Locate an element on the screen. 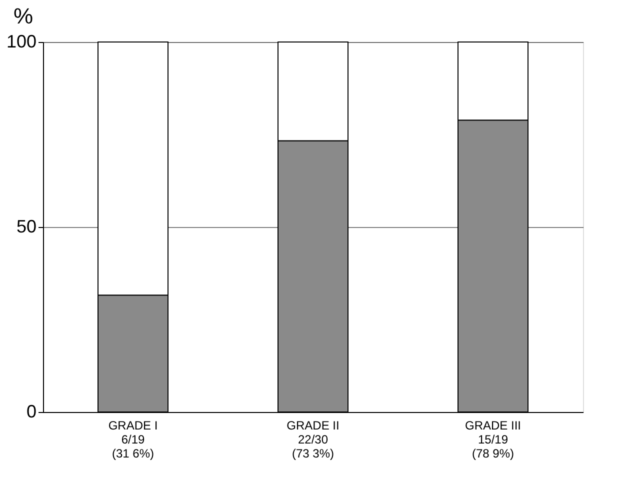 The height and width of the screenshot is (485, 634). x-tick-label: GRADE II 22/30 (73 3%) is located at coordinates (313, 439).